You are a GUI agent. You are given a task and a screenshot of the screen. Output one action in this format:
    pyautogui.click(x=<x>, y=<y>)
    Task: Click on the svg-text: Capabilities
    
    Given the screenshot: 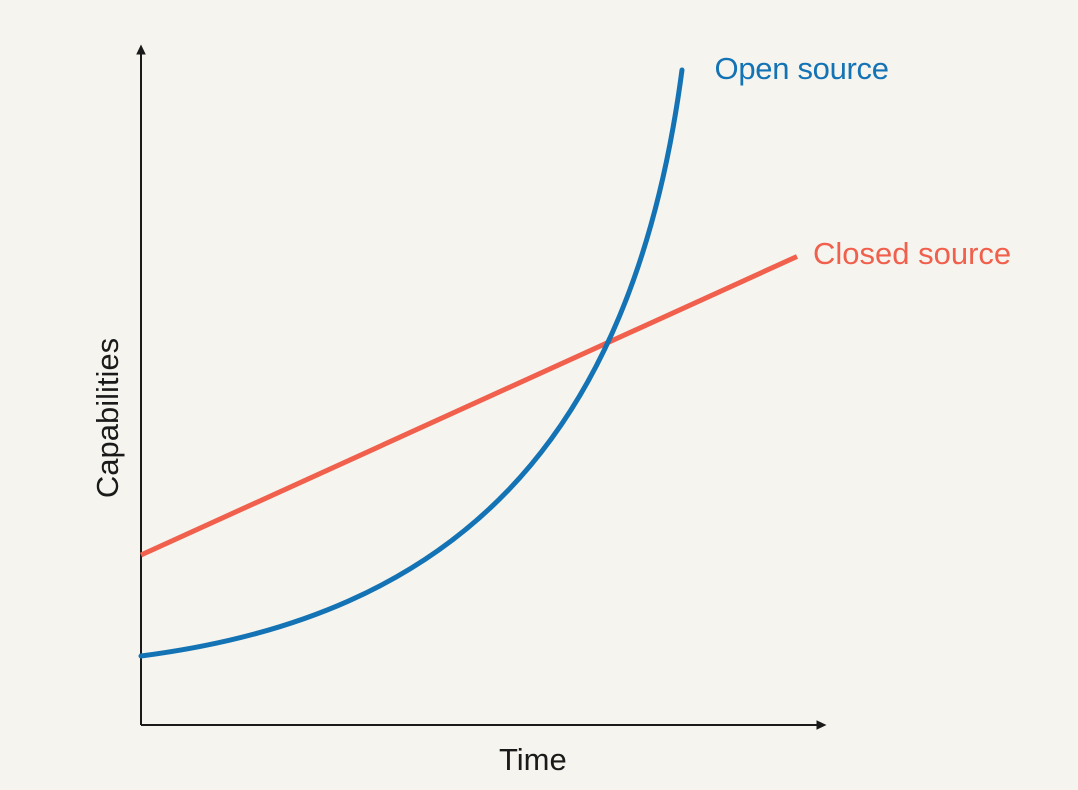 What is the action you would take?
    pyautogui.click(x=107, y=418)
    